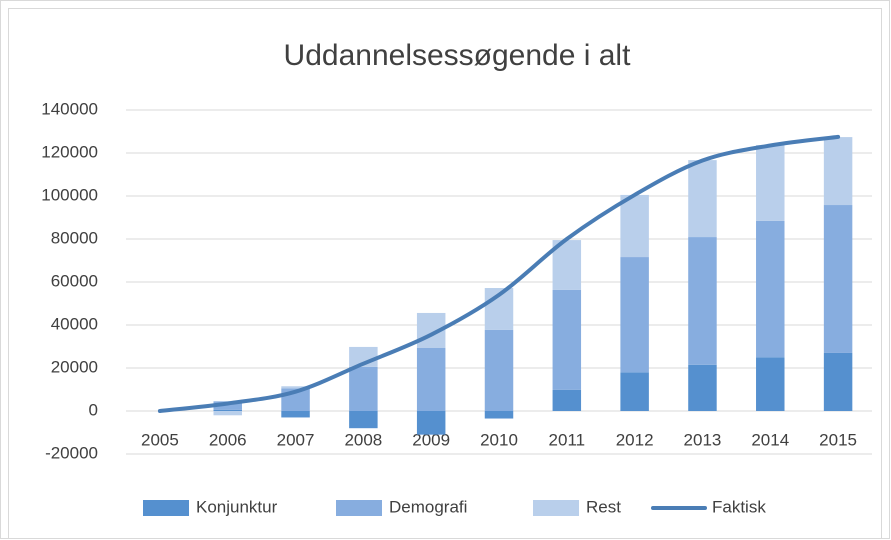 Image resolution: width=891 pixels, height=540 pixels. What do you see at coordinates (71, 452) in the screenshot?
I see `y-tick-label: -20000` at bounding box center [71, 452].